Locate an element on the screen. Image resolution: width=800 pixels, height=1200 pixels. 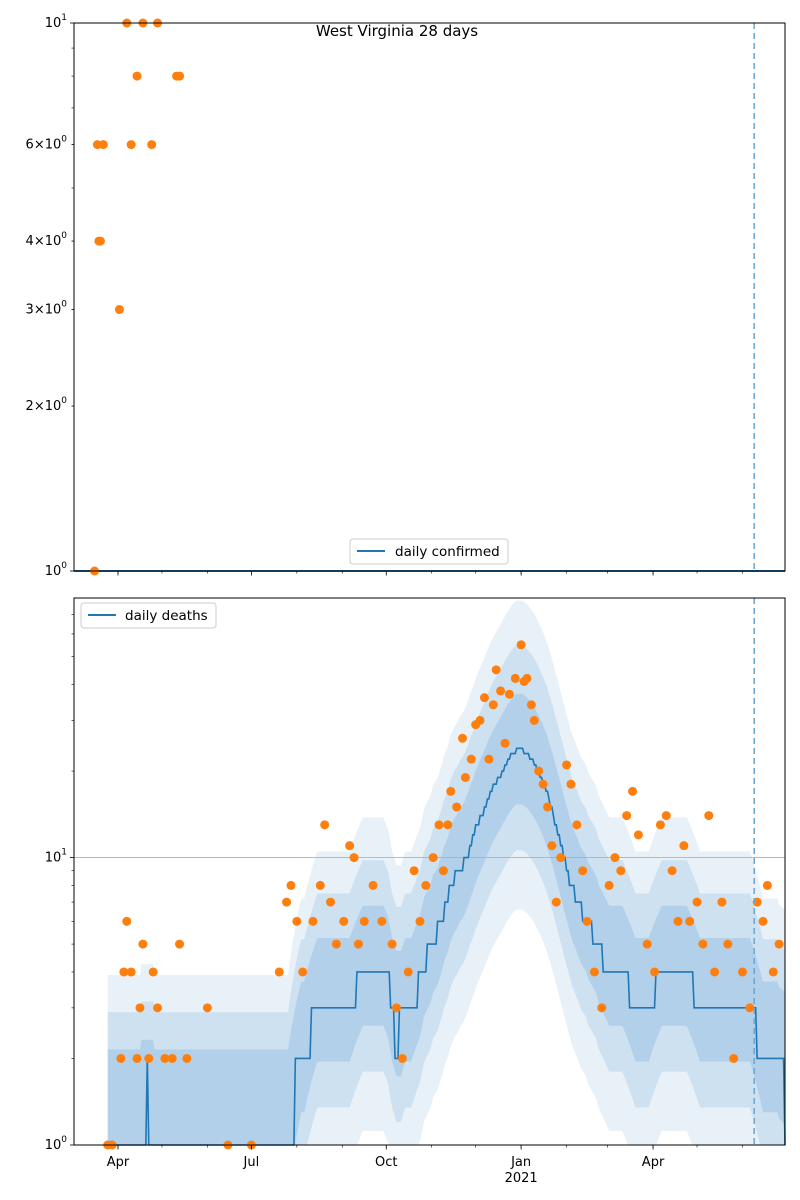
bottom-legend: daily deaths is located at coordinates (148, 615).